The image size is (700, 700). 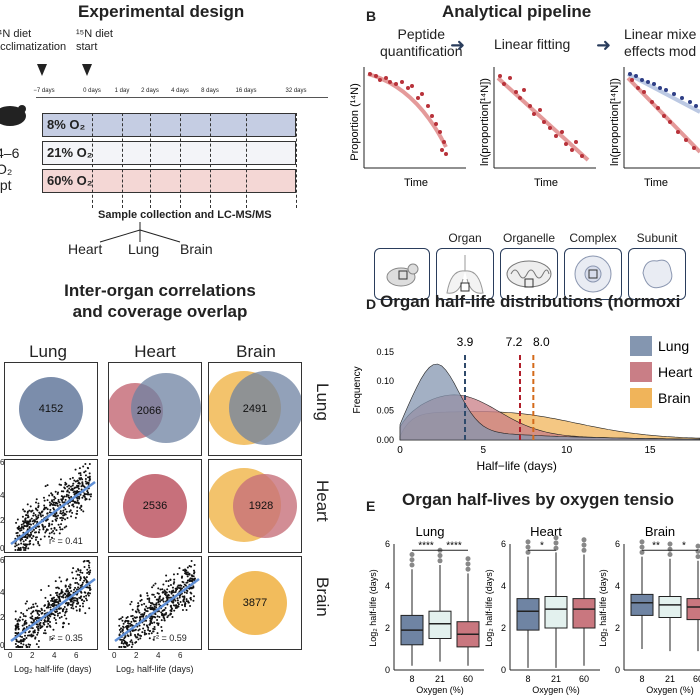 I want to click on median-label: 7.2, so click(x=514, y=342).